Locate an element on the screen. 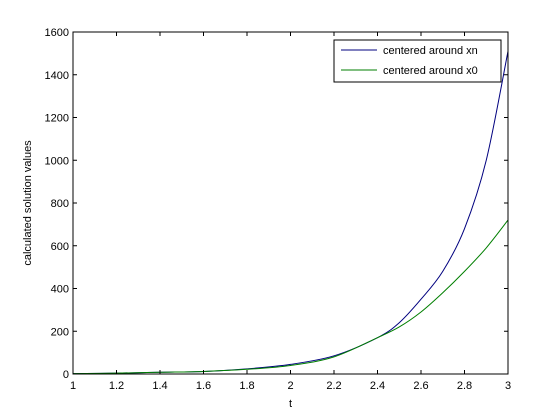  x-tick-label: 2 is located at coordinates (290, 386).